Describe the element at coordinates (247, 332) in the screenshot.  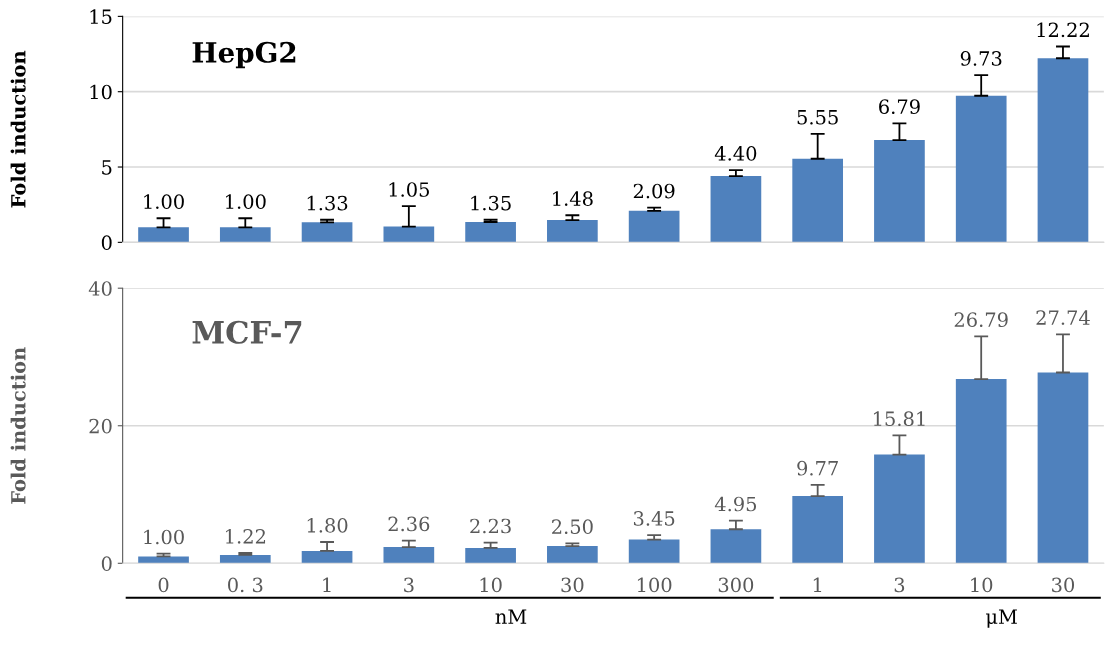
I see `text: MCF-7` at that location.